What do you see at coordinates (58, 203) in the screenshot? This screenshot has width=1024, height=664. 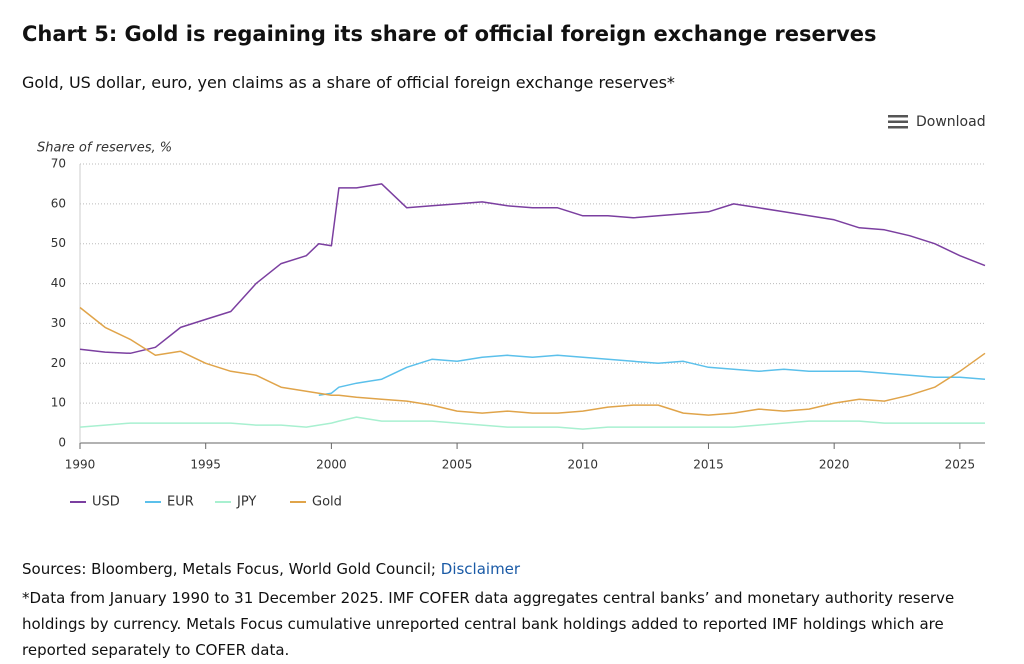 I see `y-tick-label: 60` at bounding box center [58, 203].